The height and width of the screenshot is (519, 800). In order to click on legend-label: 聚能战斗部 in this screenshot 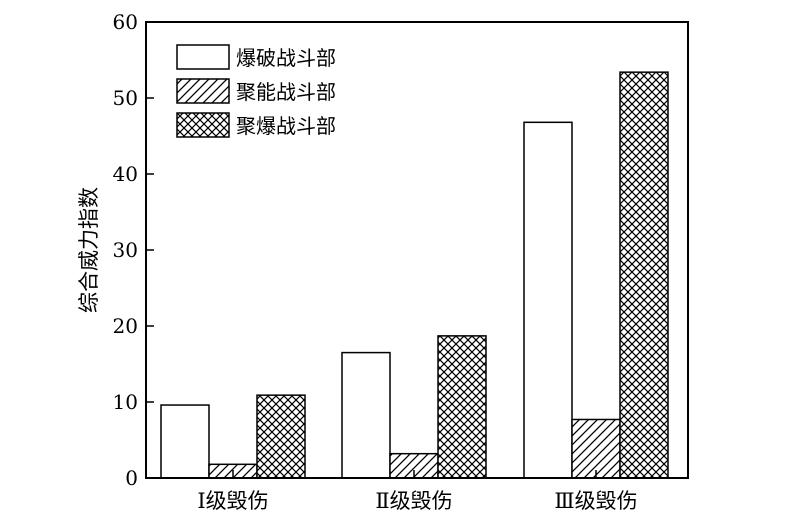, I will do `click(286, 92)`.